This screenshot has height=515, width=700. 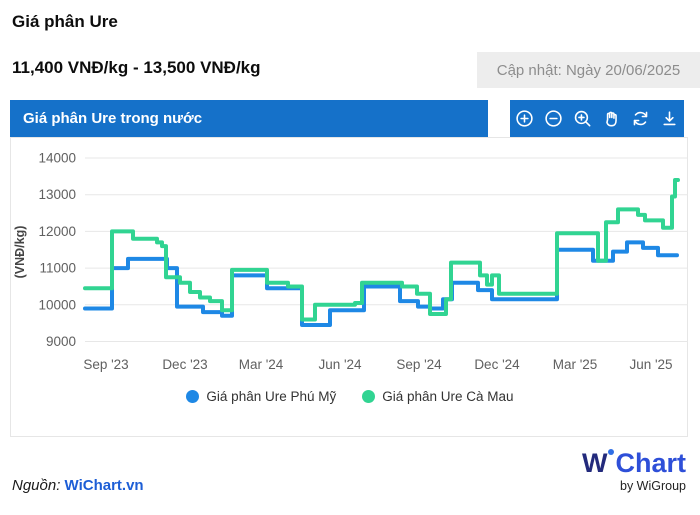 I want to click on y-tick-label: 11000, so click(x=57, y=268).